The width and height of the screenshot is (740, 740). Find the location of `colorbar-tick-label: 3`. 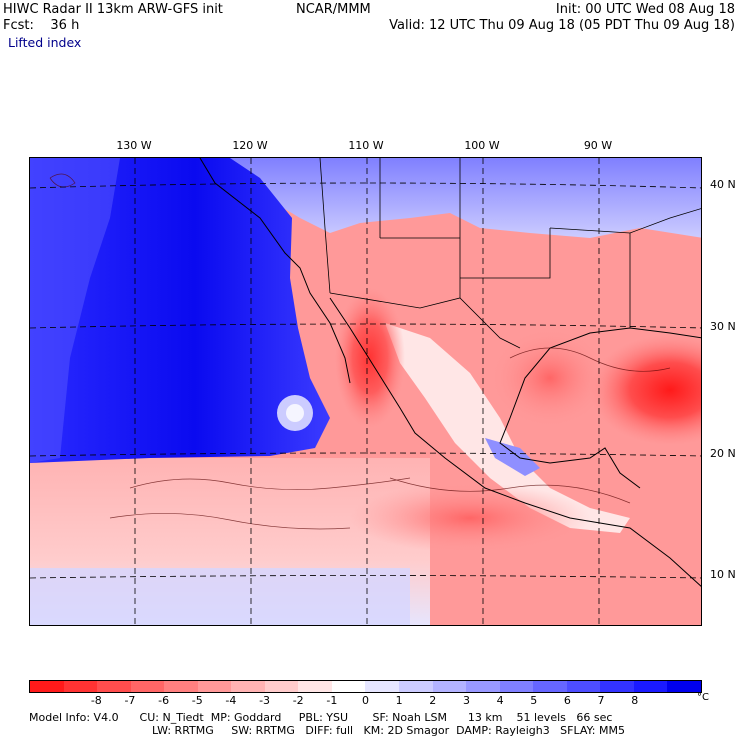

colorbar-tick-label: 3 is located at coordinates (466, 700).